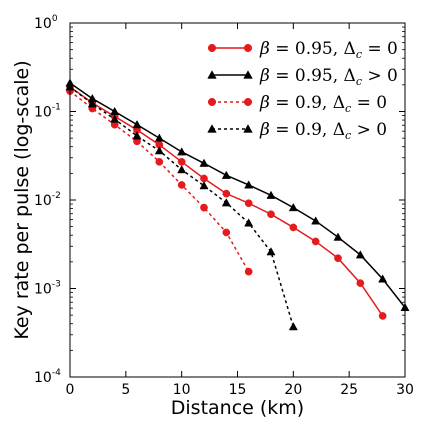  I want to click on x-tick-label: 25, so click(349, 390).